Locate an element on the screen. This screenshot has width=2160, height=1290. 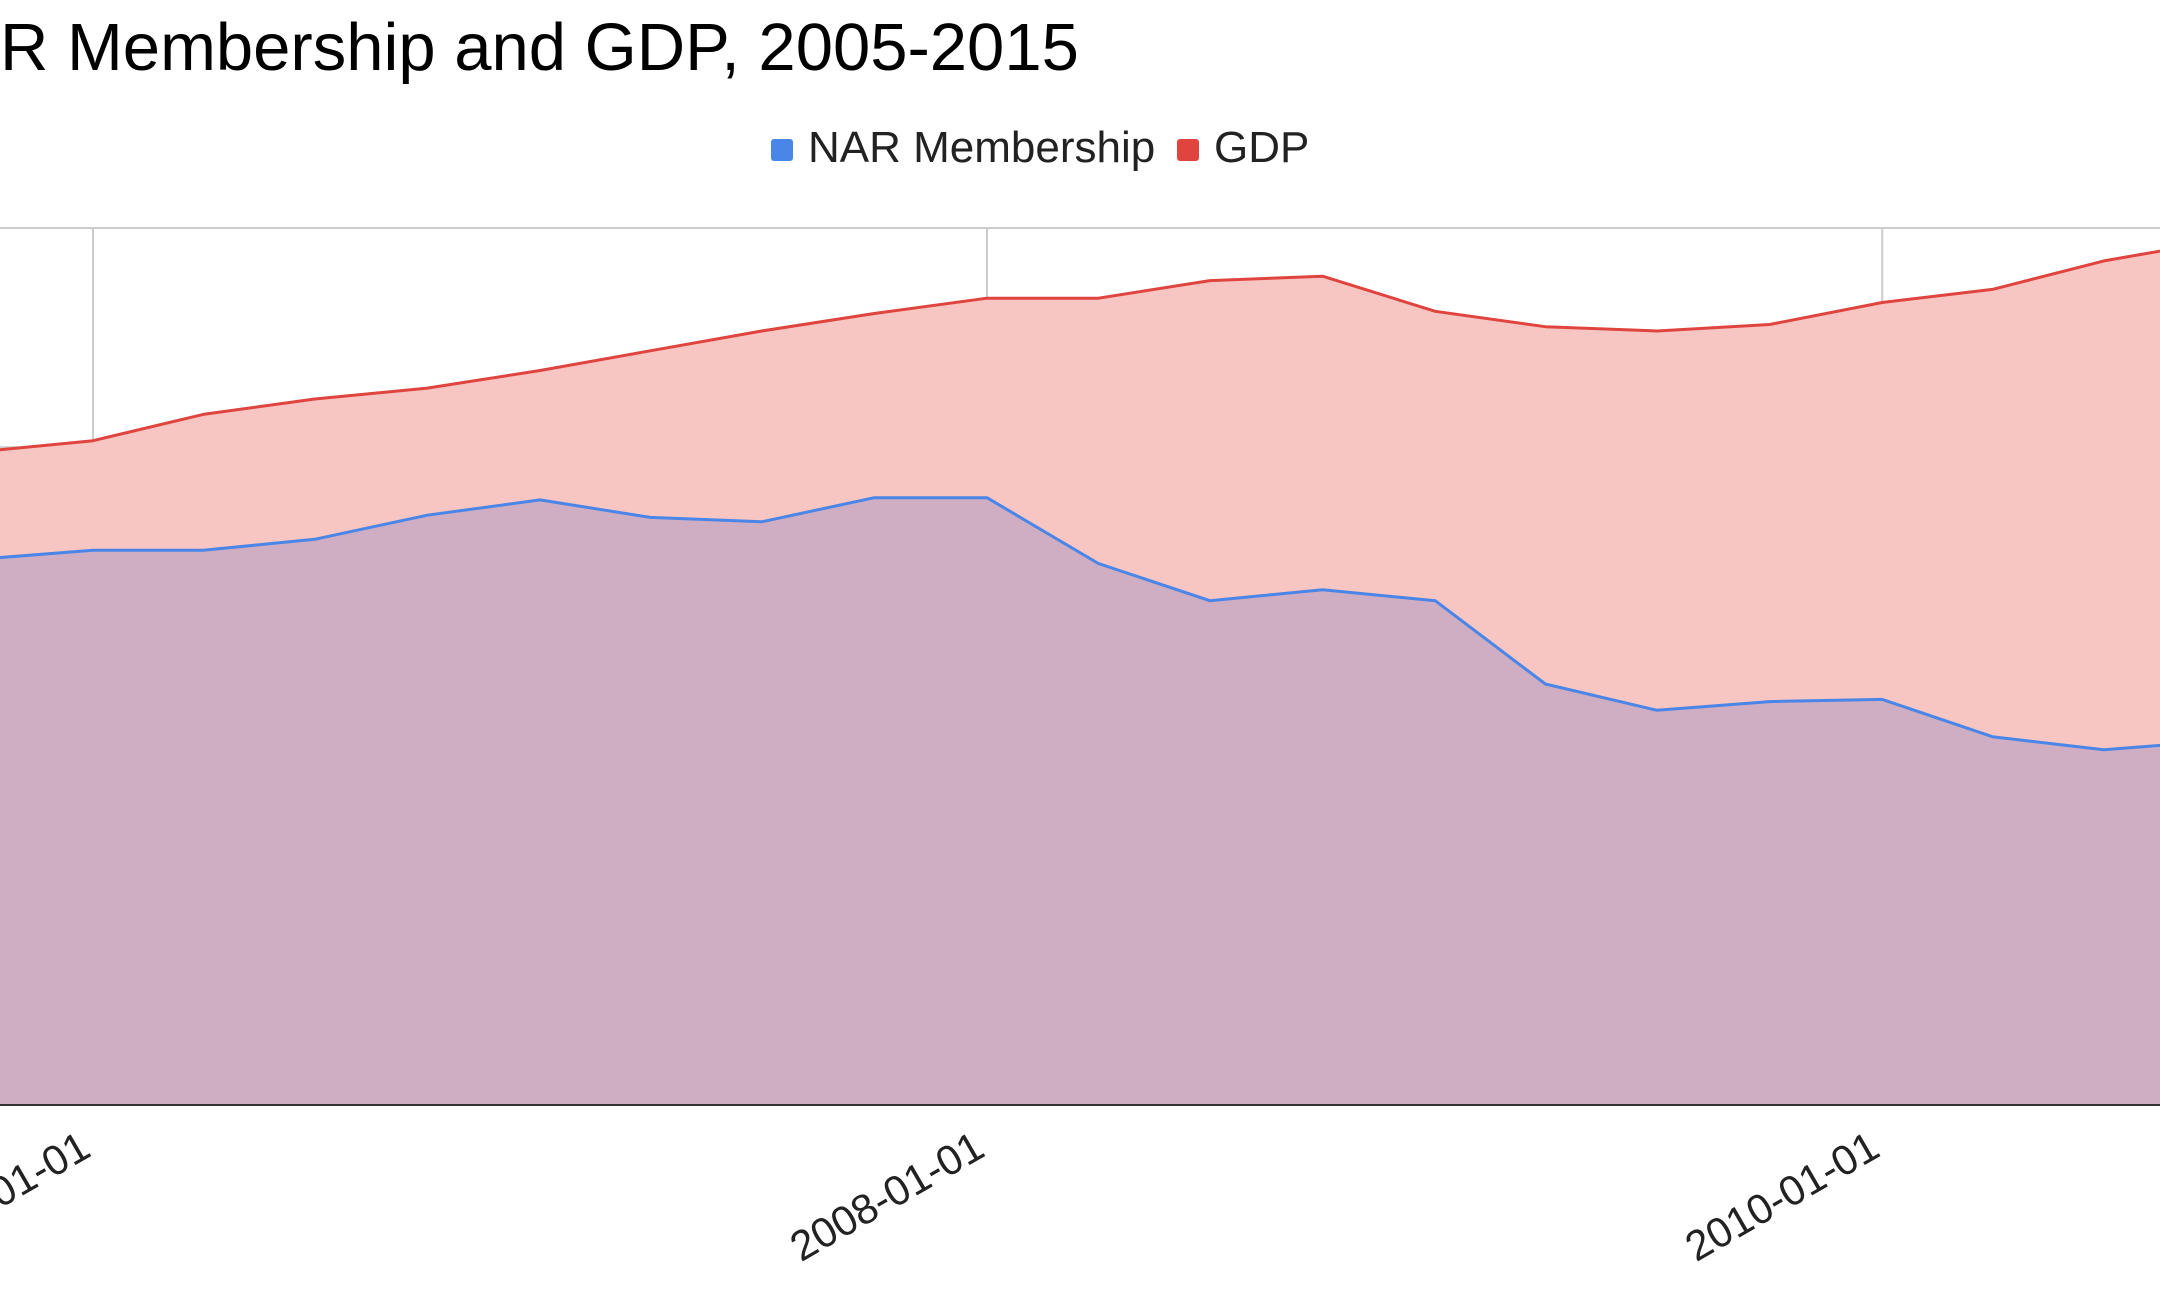
legend-swatch-gdp is located at coordinates (1188, 150).